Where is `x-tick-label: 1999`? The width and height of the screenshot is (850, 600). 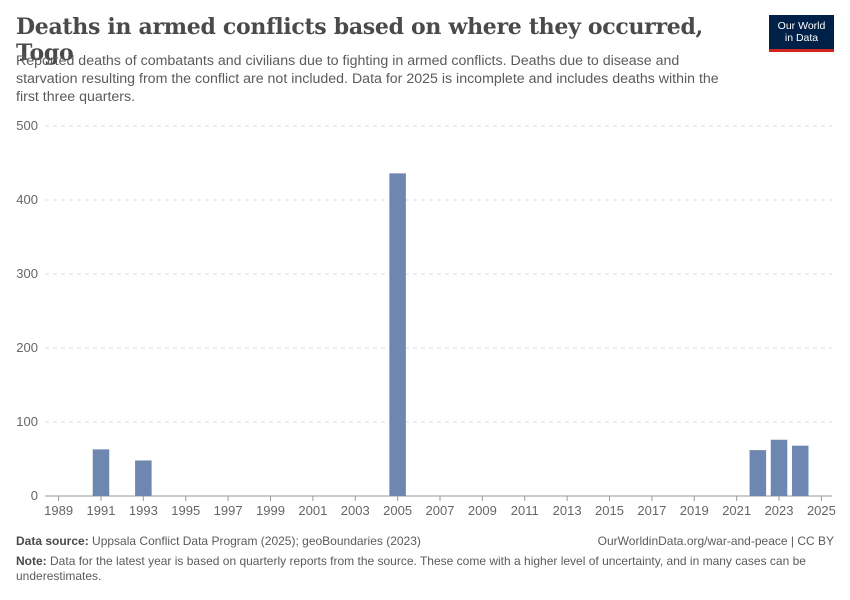
x-tick-label: 1999 is located at coordinates (270, 510).